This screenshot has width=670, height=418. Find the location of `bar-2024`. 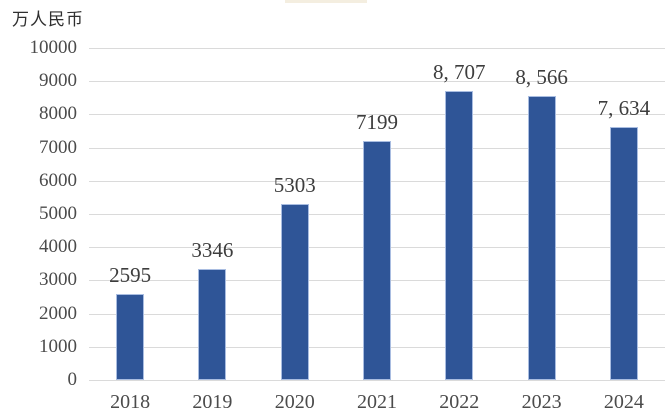

bar-2024 is located at coordinates (623, 253).